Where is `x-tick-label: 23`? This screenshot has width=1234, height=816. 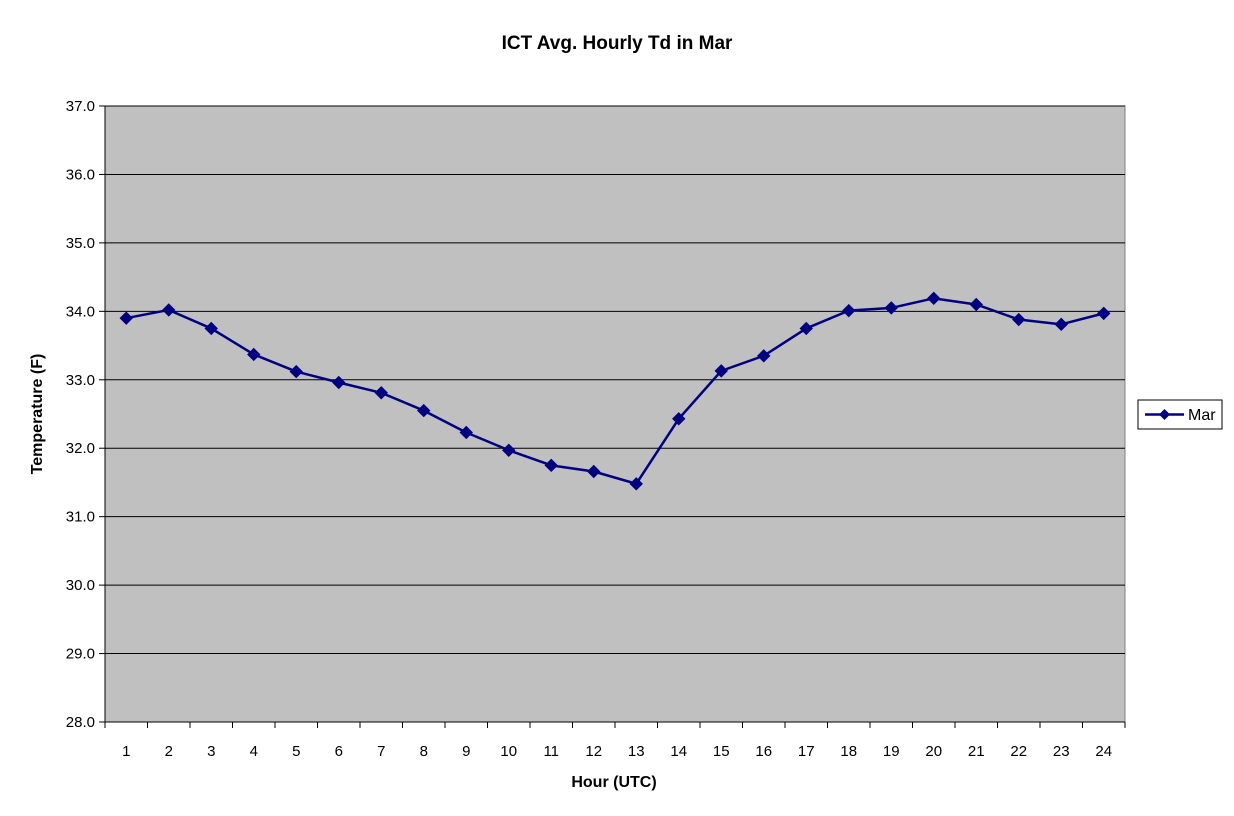 x-tick-label: 23 is located at coordinates (1061, 751).